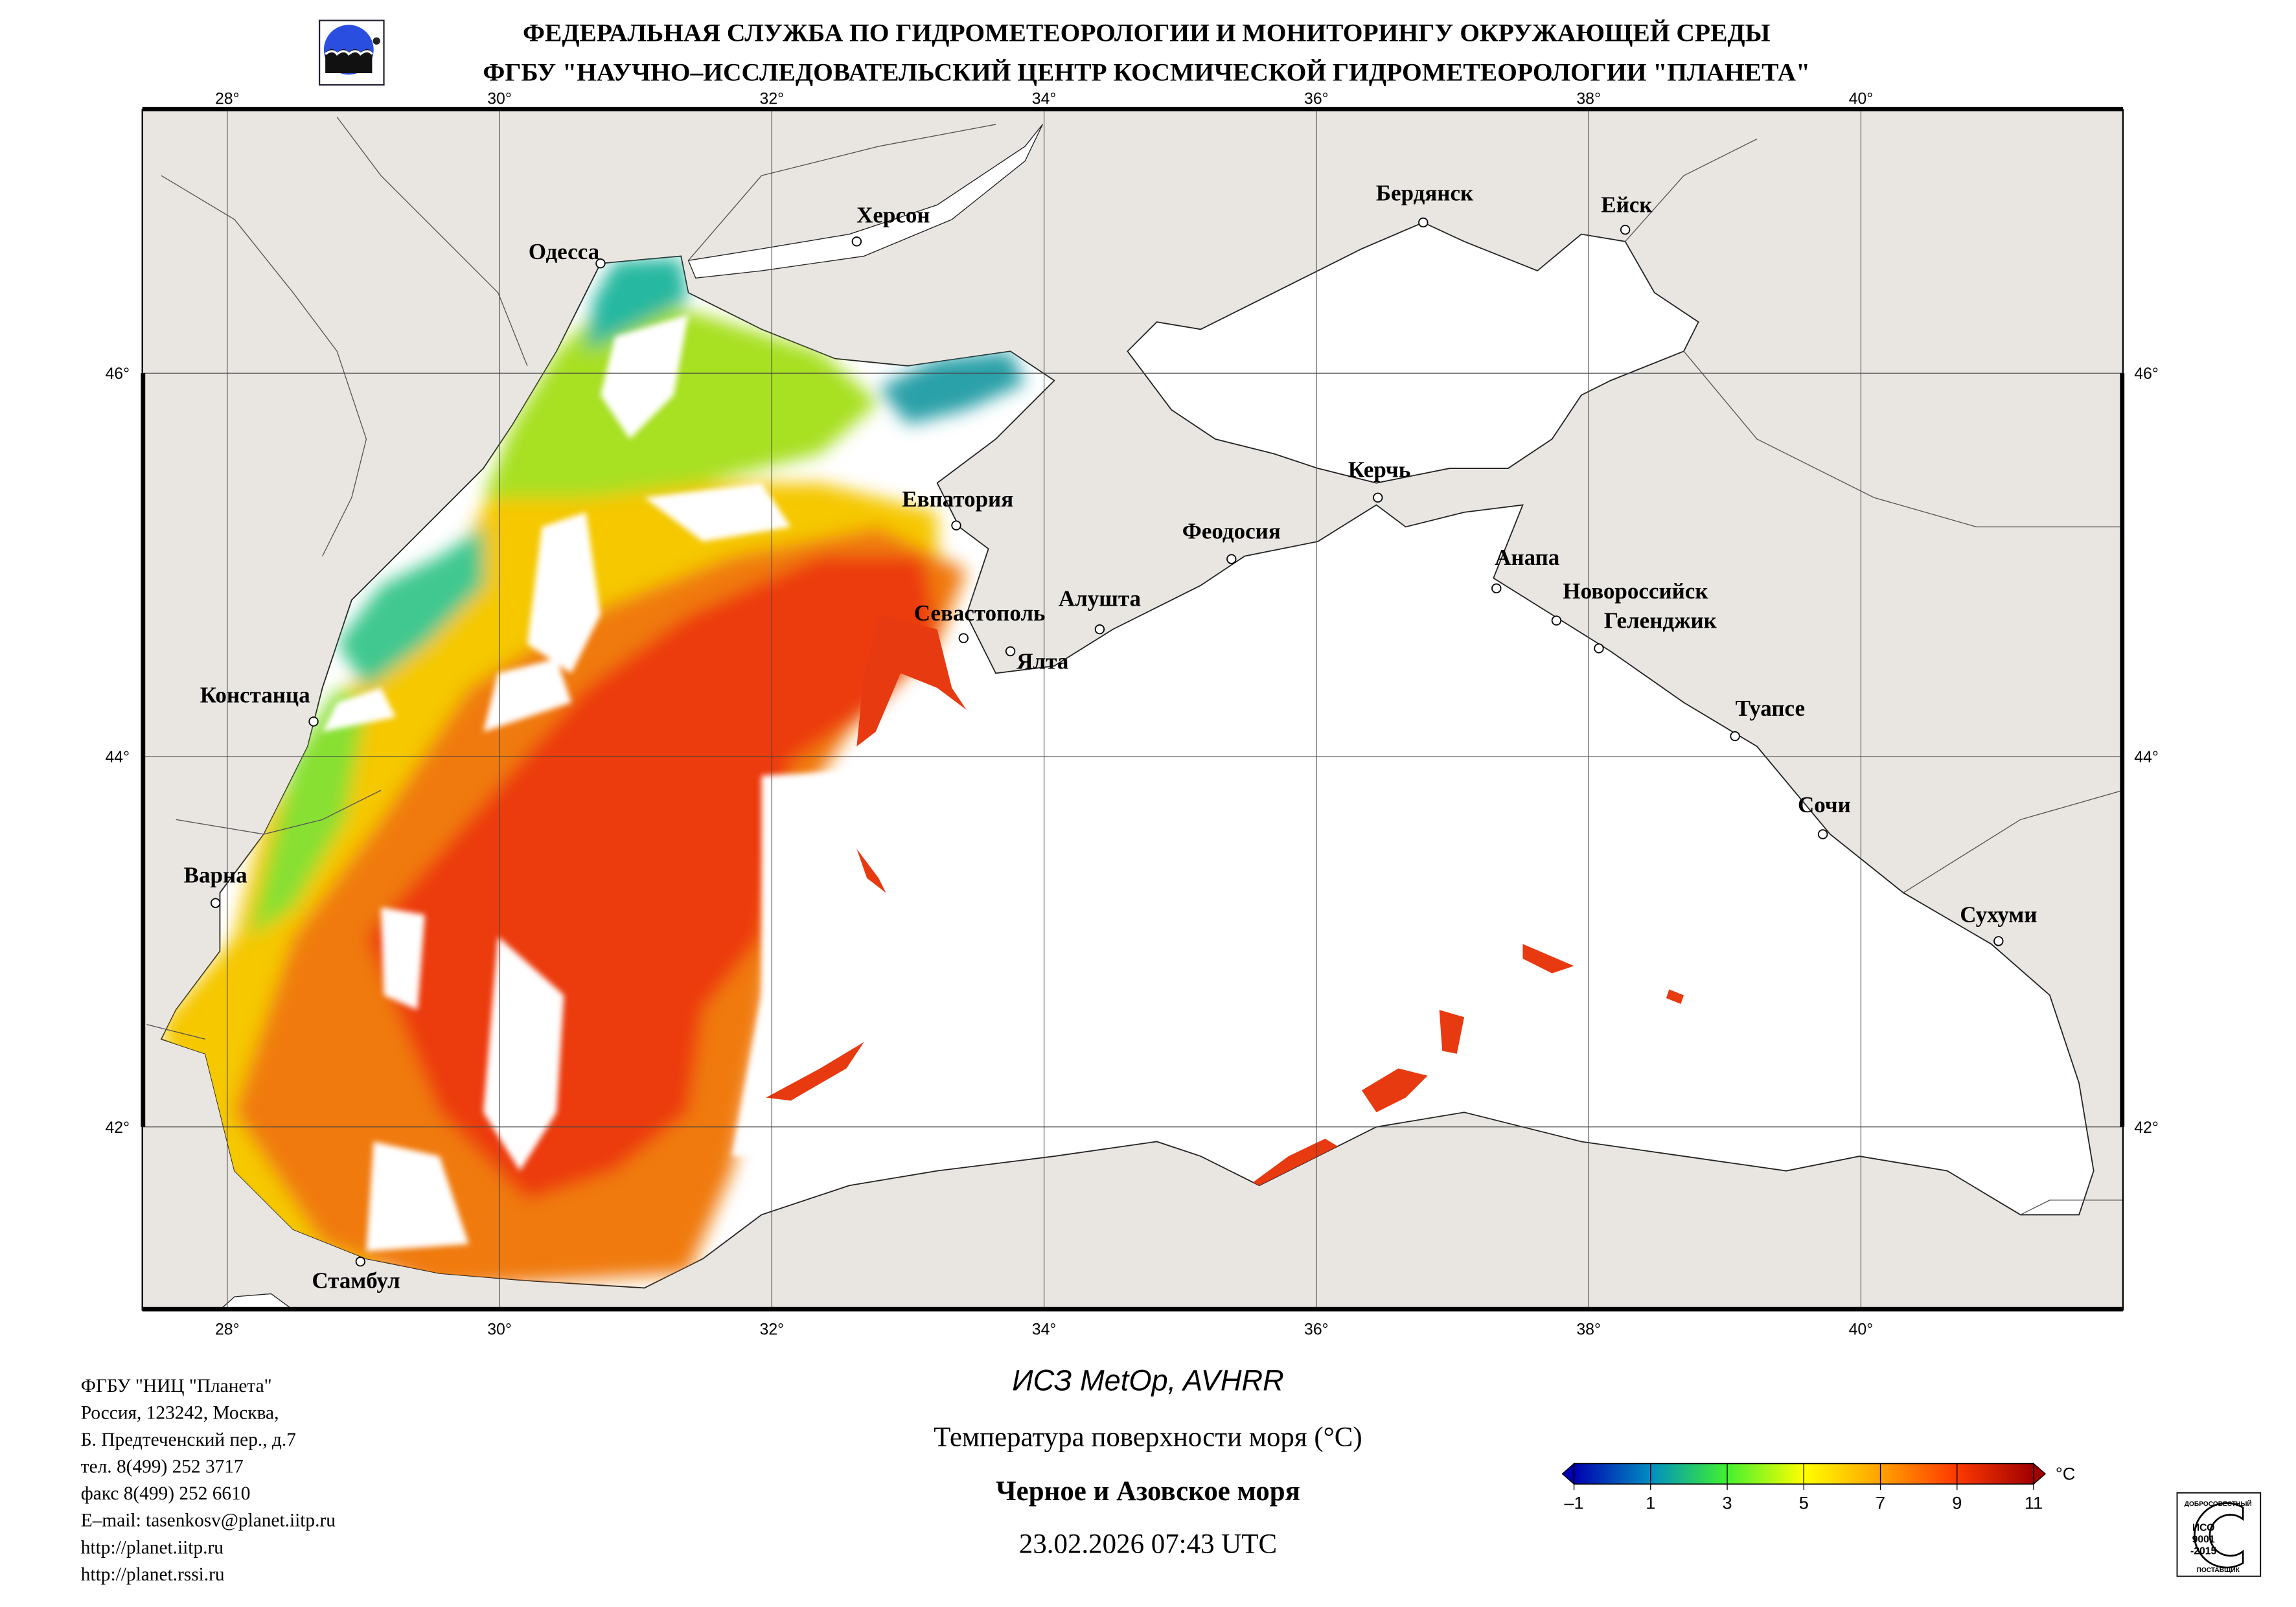  I want to click on city-label: Варна, so click(215, 875).